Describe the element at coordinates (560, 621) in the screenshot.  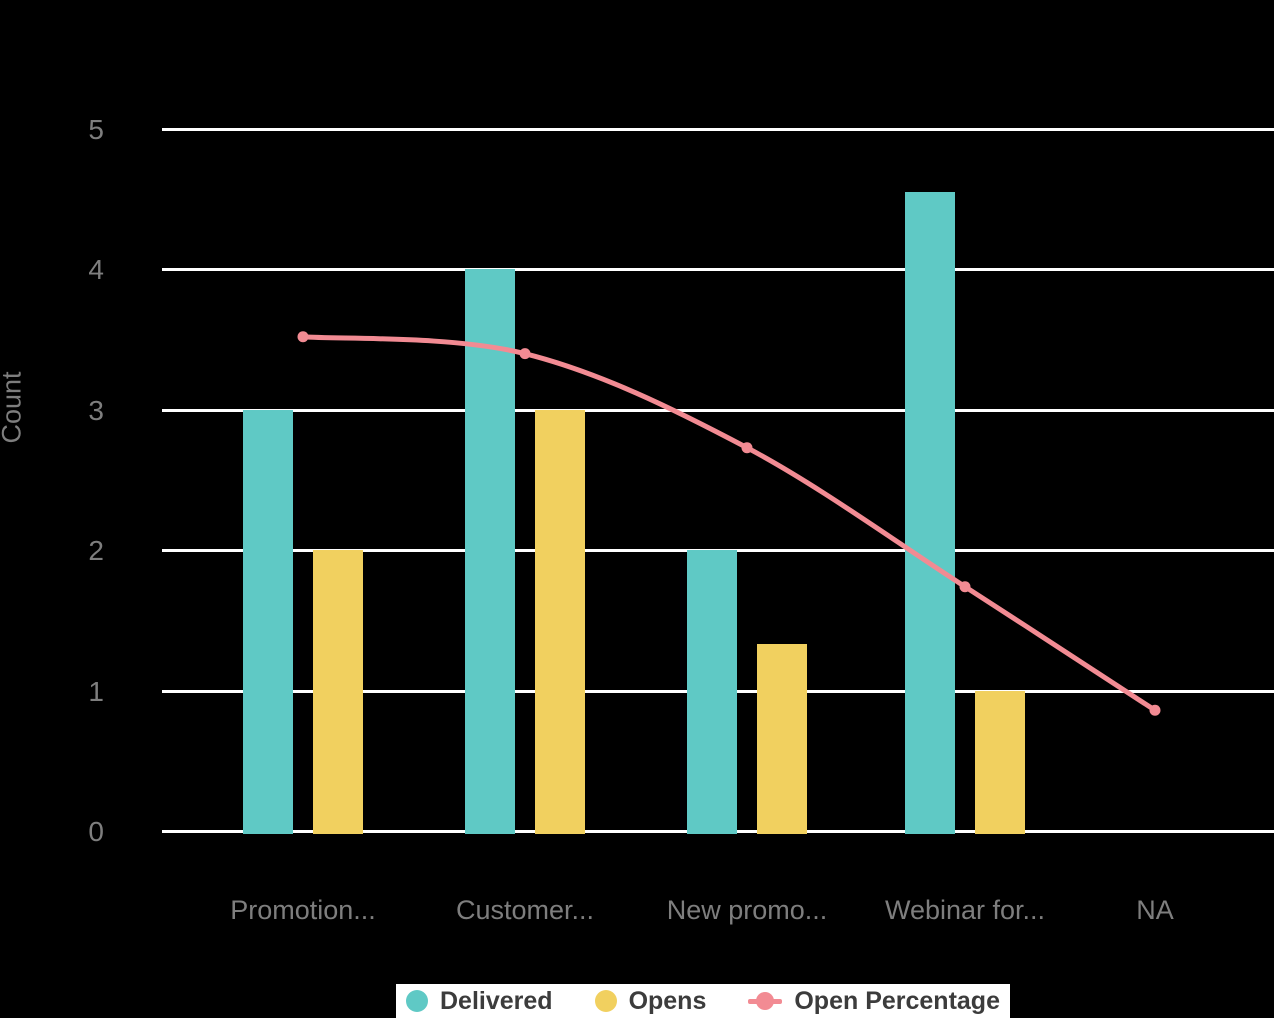
I see `bar-opens-customer` at that location.